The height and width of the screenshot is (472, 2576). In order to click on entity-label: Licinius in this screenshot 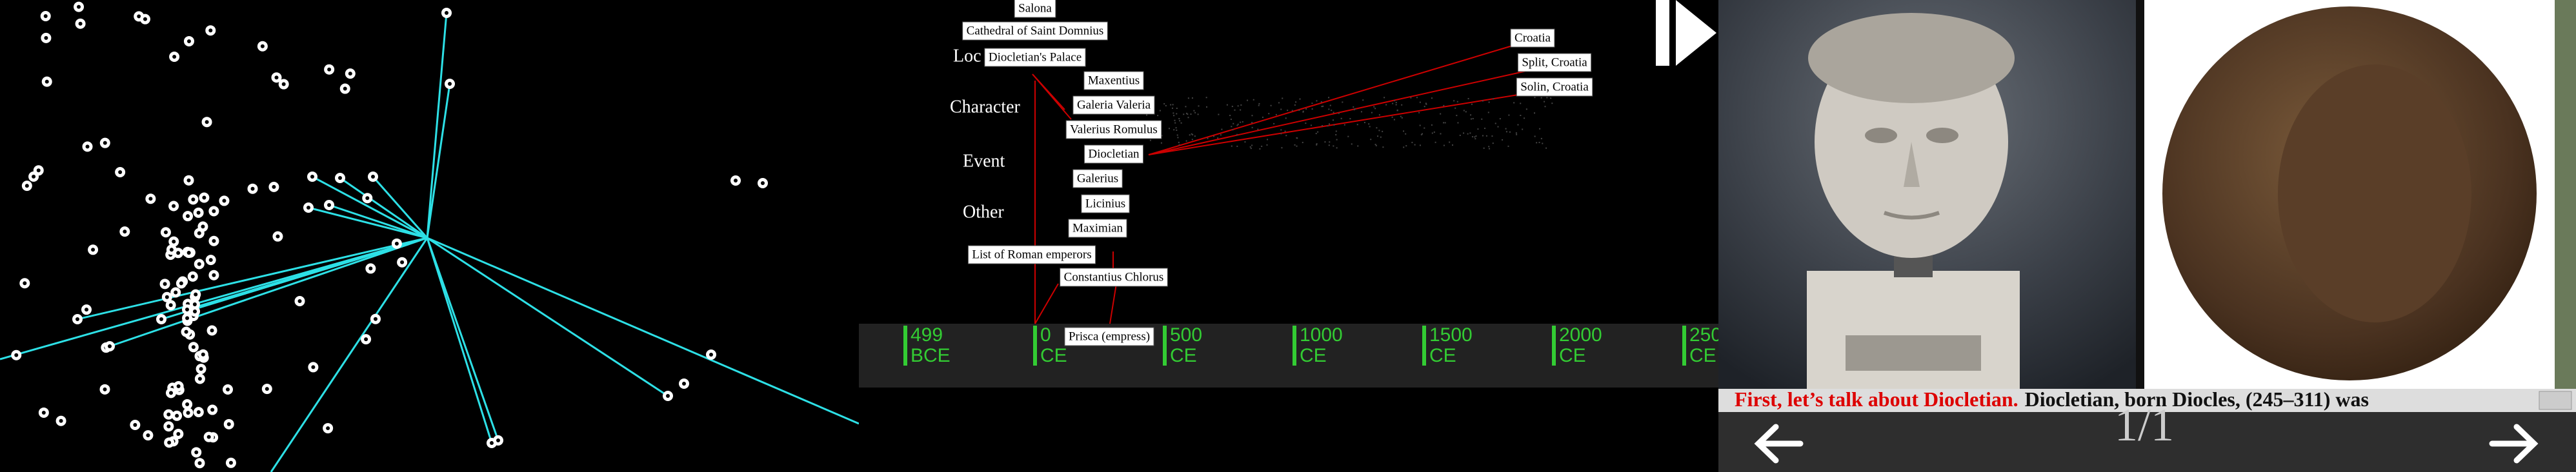, I will do `click(1105, 204)`.